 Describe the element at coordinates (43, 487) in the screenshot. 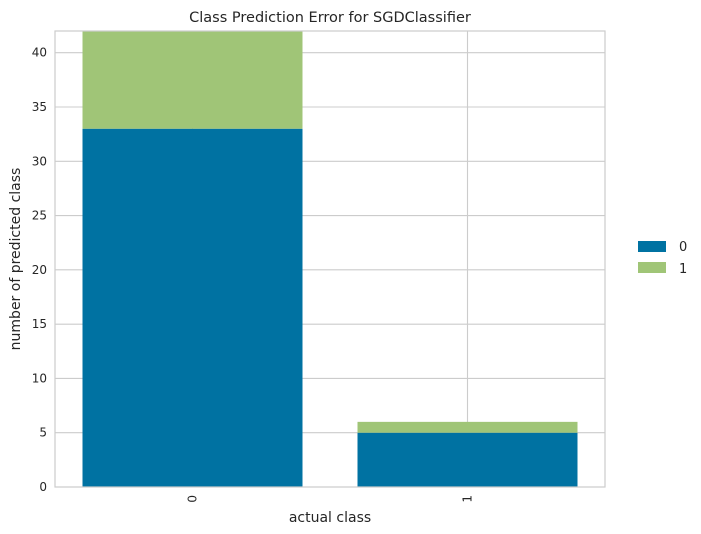

I see `y-tick-label: 0` at that location.